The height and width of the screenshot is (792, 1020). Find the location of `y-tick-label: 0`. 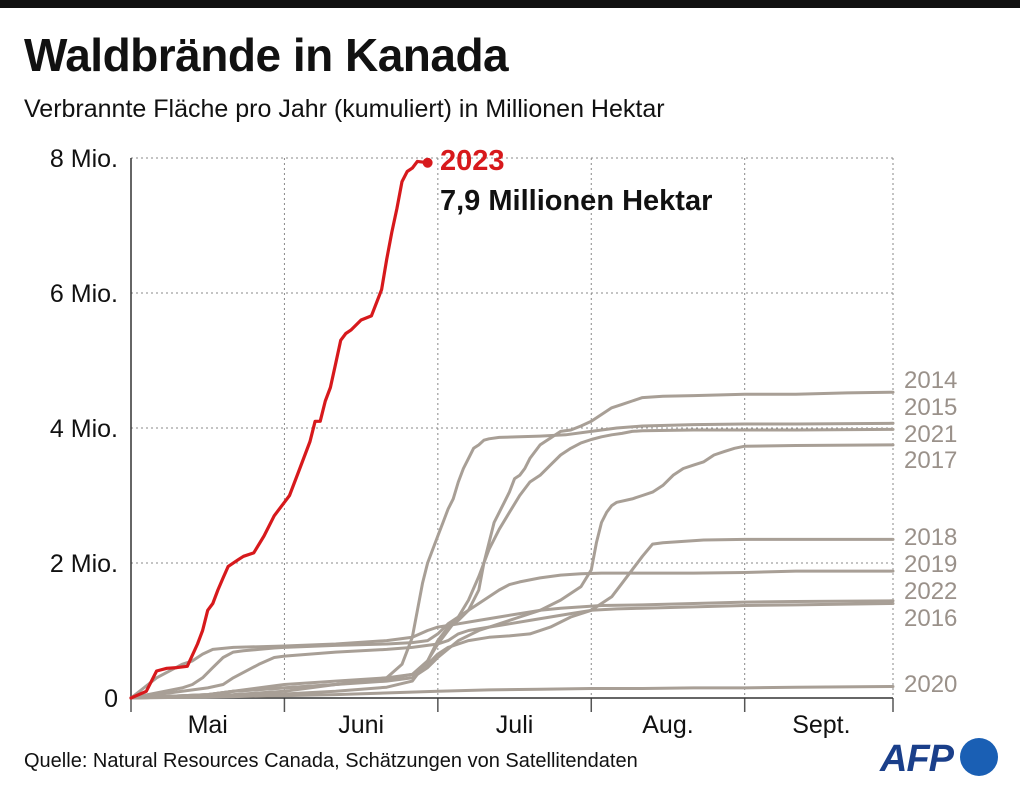

y-tick-label: 0 is located at coordinates (111, 699).